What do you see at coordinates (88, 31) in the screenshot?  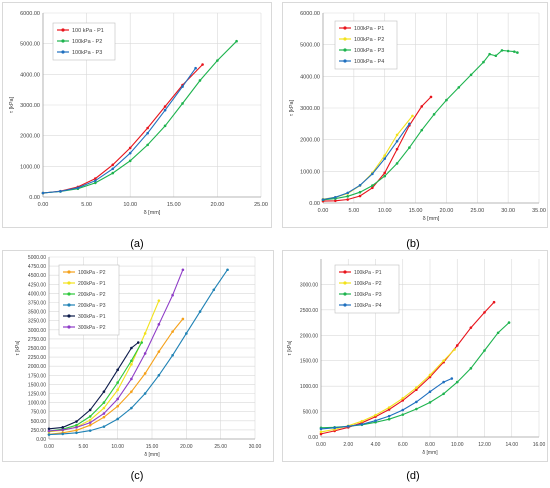 I see `legend-label: 100 kPa - P1` at bounding box center [88, 31].